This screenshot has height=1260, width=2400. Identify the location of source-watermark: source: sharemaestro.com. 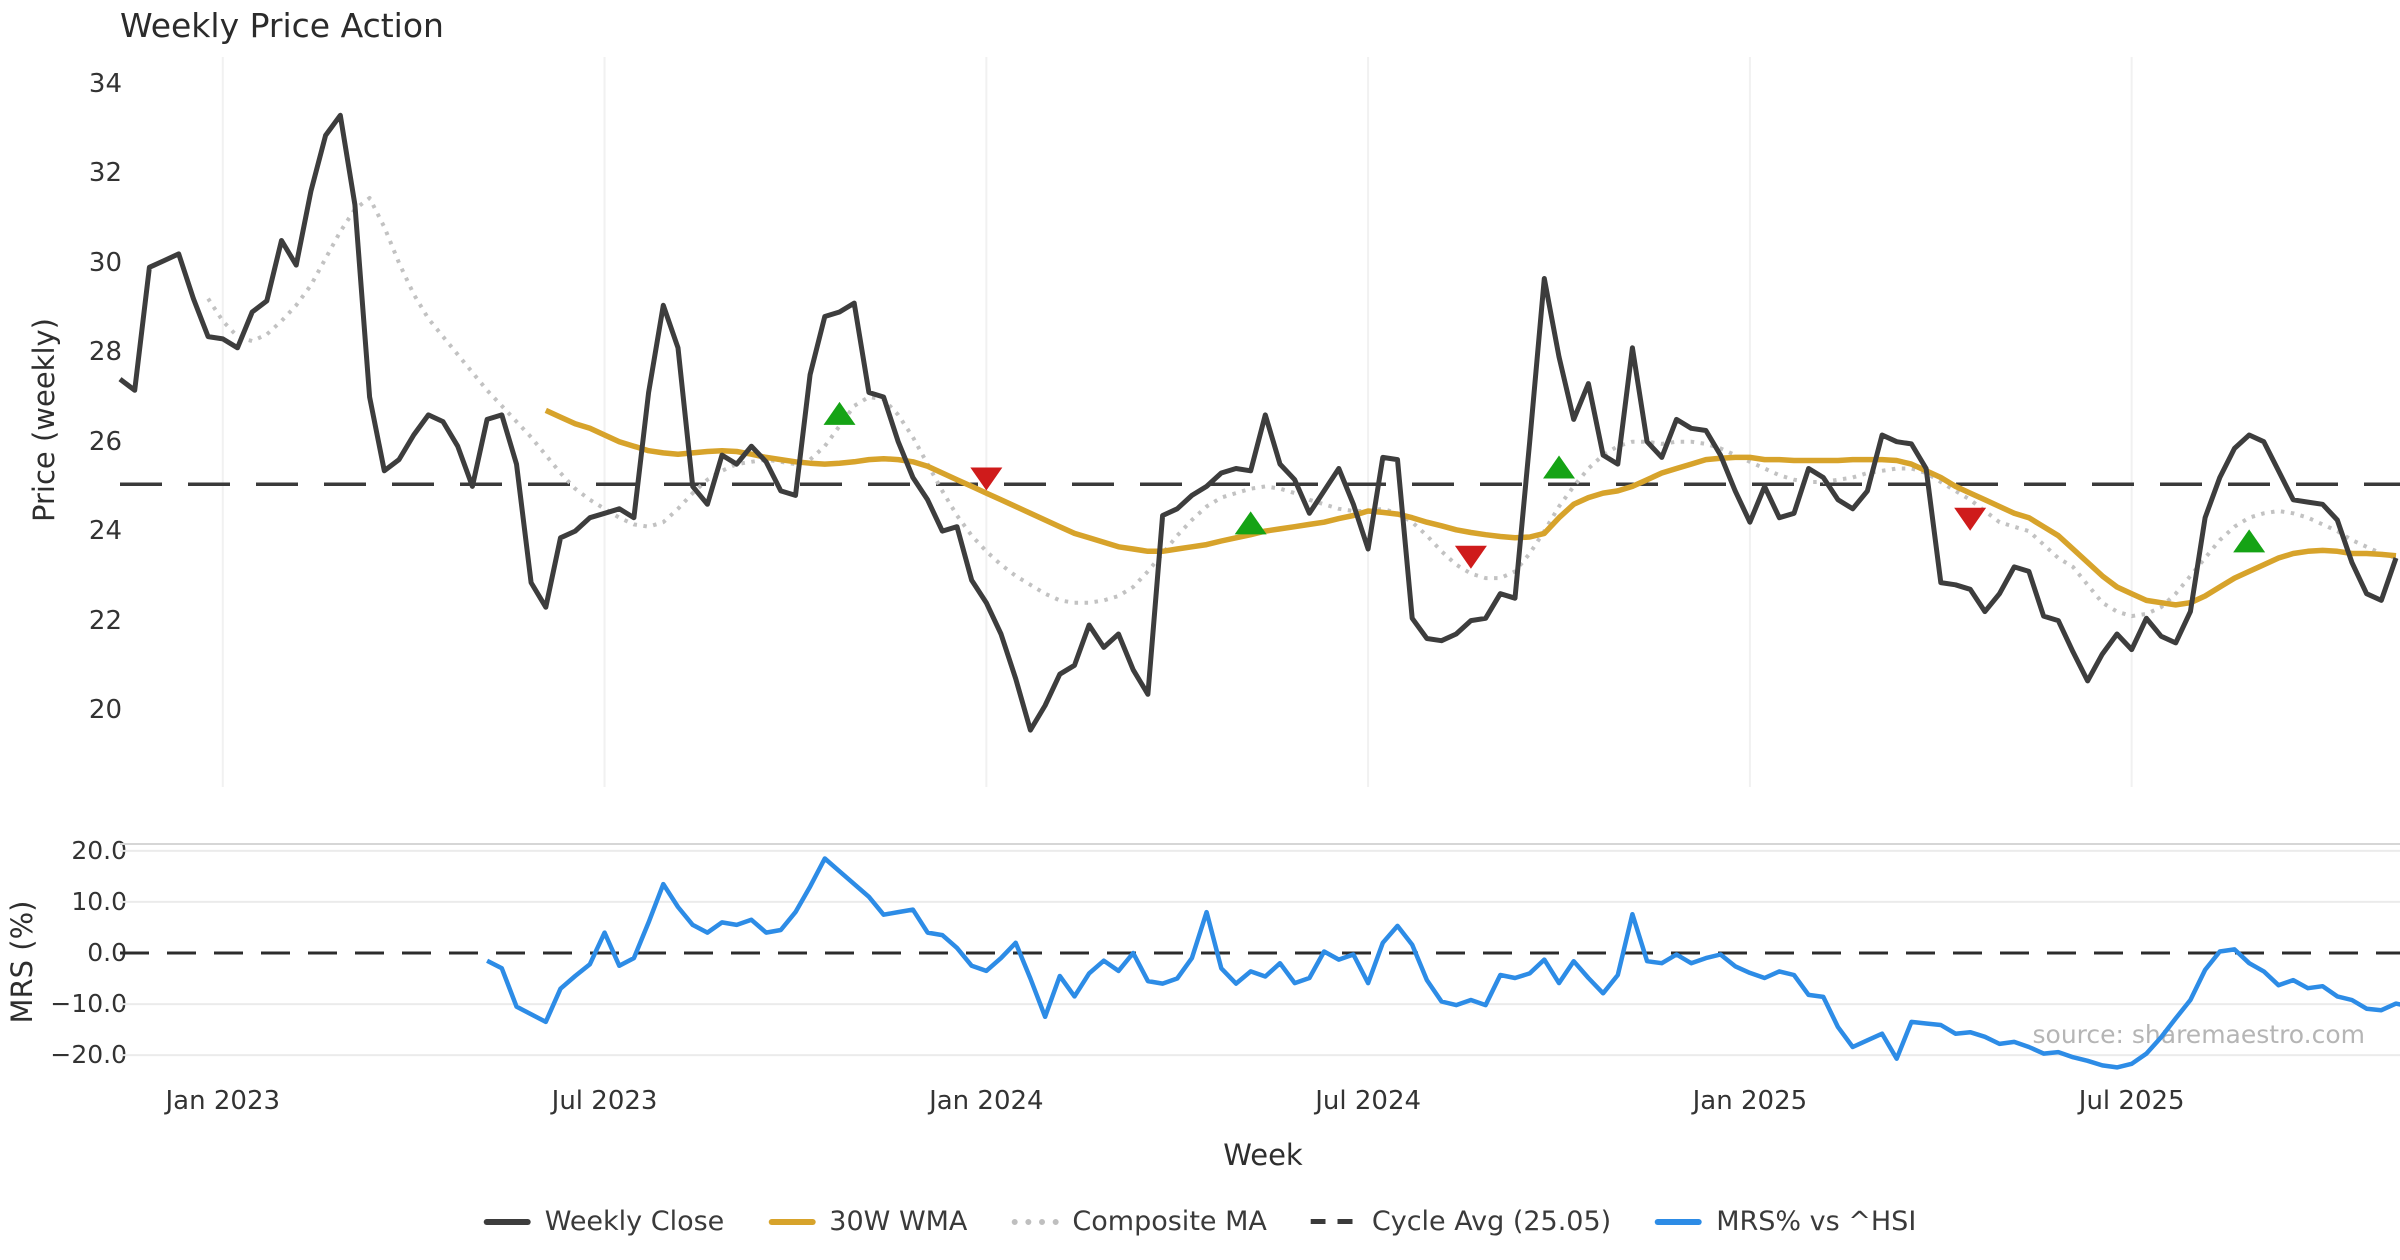
(2199, 1034).